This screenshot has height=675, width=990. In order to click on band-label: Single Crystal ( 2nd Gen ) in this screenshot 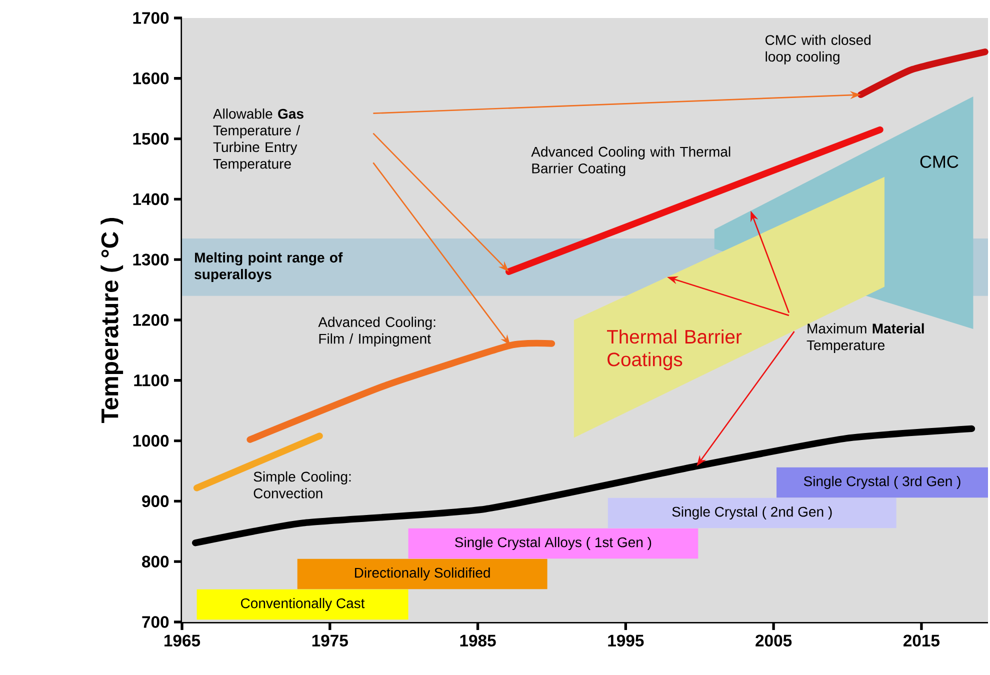, I will do `click(752, 513)`.